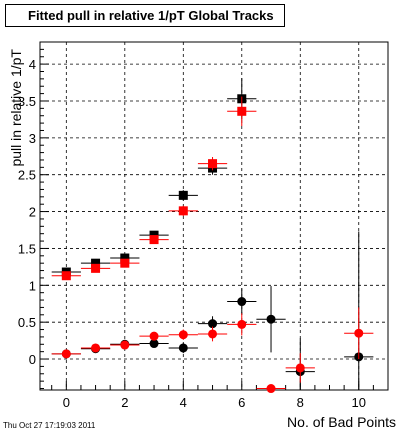 The height and width of the screenshot is (433, 400). Describe the element at coordinates (341, 422) in the screenshot. I see `x-axis-label: No. of Bad Points` at that location.